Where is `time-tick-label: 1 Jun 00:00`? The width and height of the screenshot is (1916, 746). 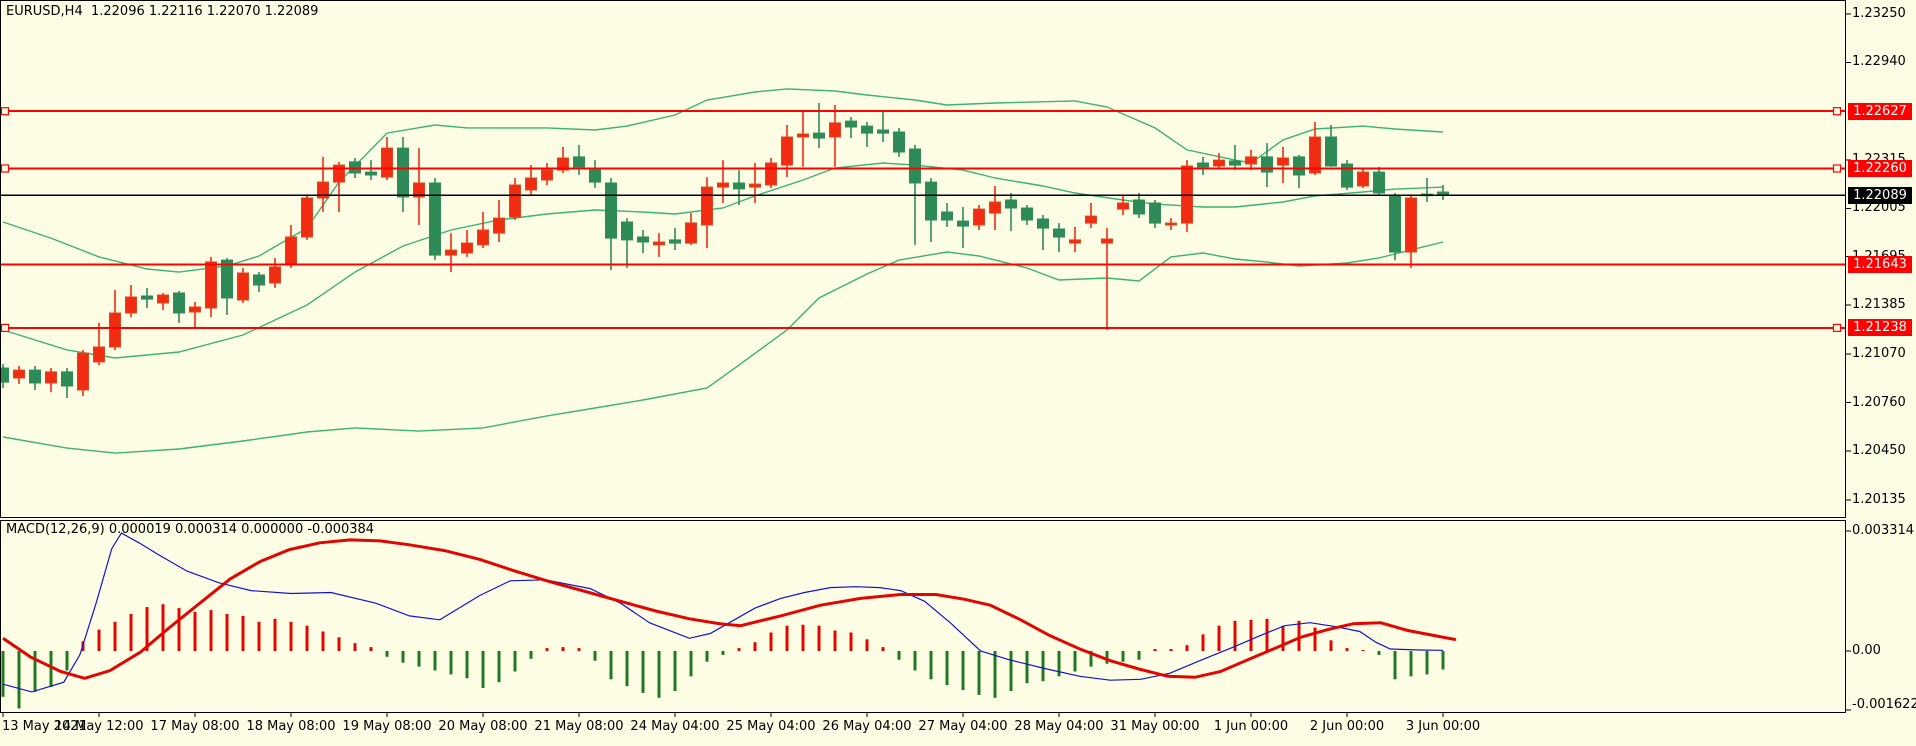
time-tick-label: 1 Jun 00:00 is located at coordinates (1251, 726).